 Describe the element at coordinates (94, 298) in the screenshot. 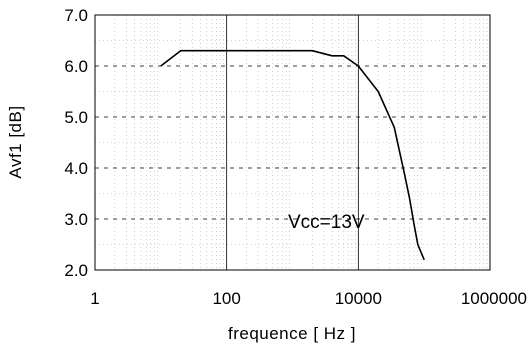

I see `x-tick-label: 1` at that location.